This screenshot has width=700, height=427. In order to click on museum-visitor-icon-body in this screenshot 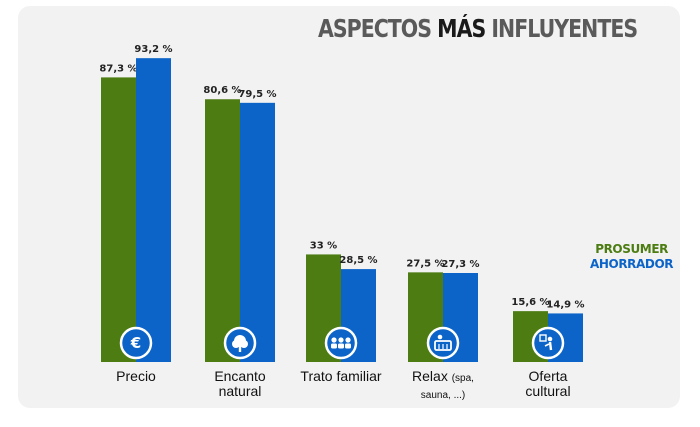, I will do `click(550, 346)`.